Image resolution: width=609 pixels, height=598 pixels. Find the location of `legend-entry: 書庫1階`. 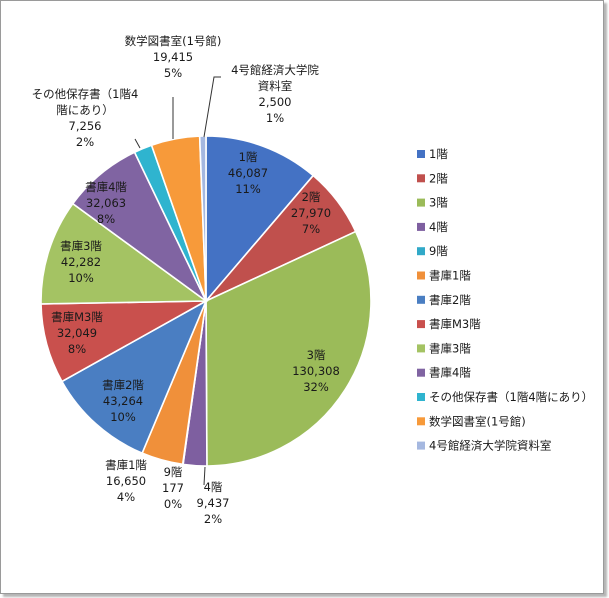

legend-entry: 書庫1階 is located at coordinates (450, 276).